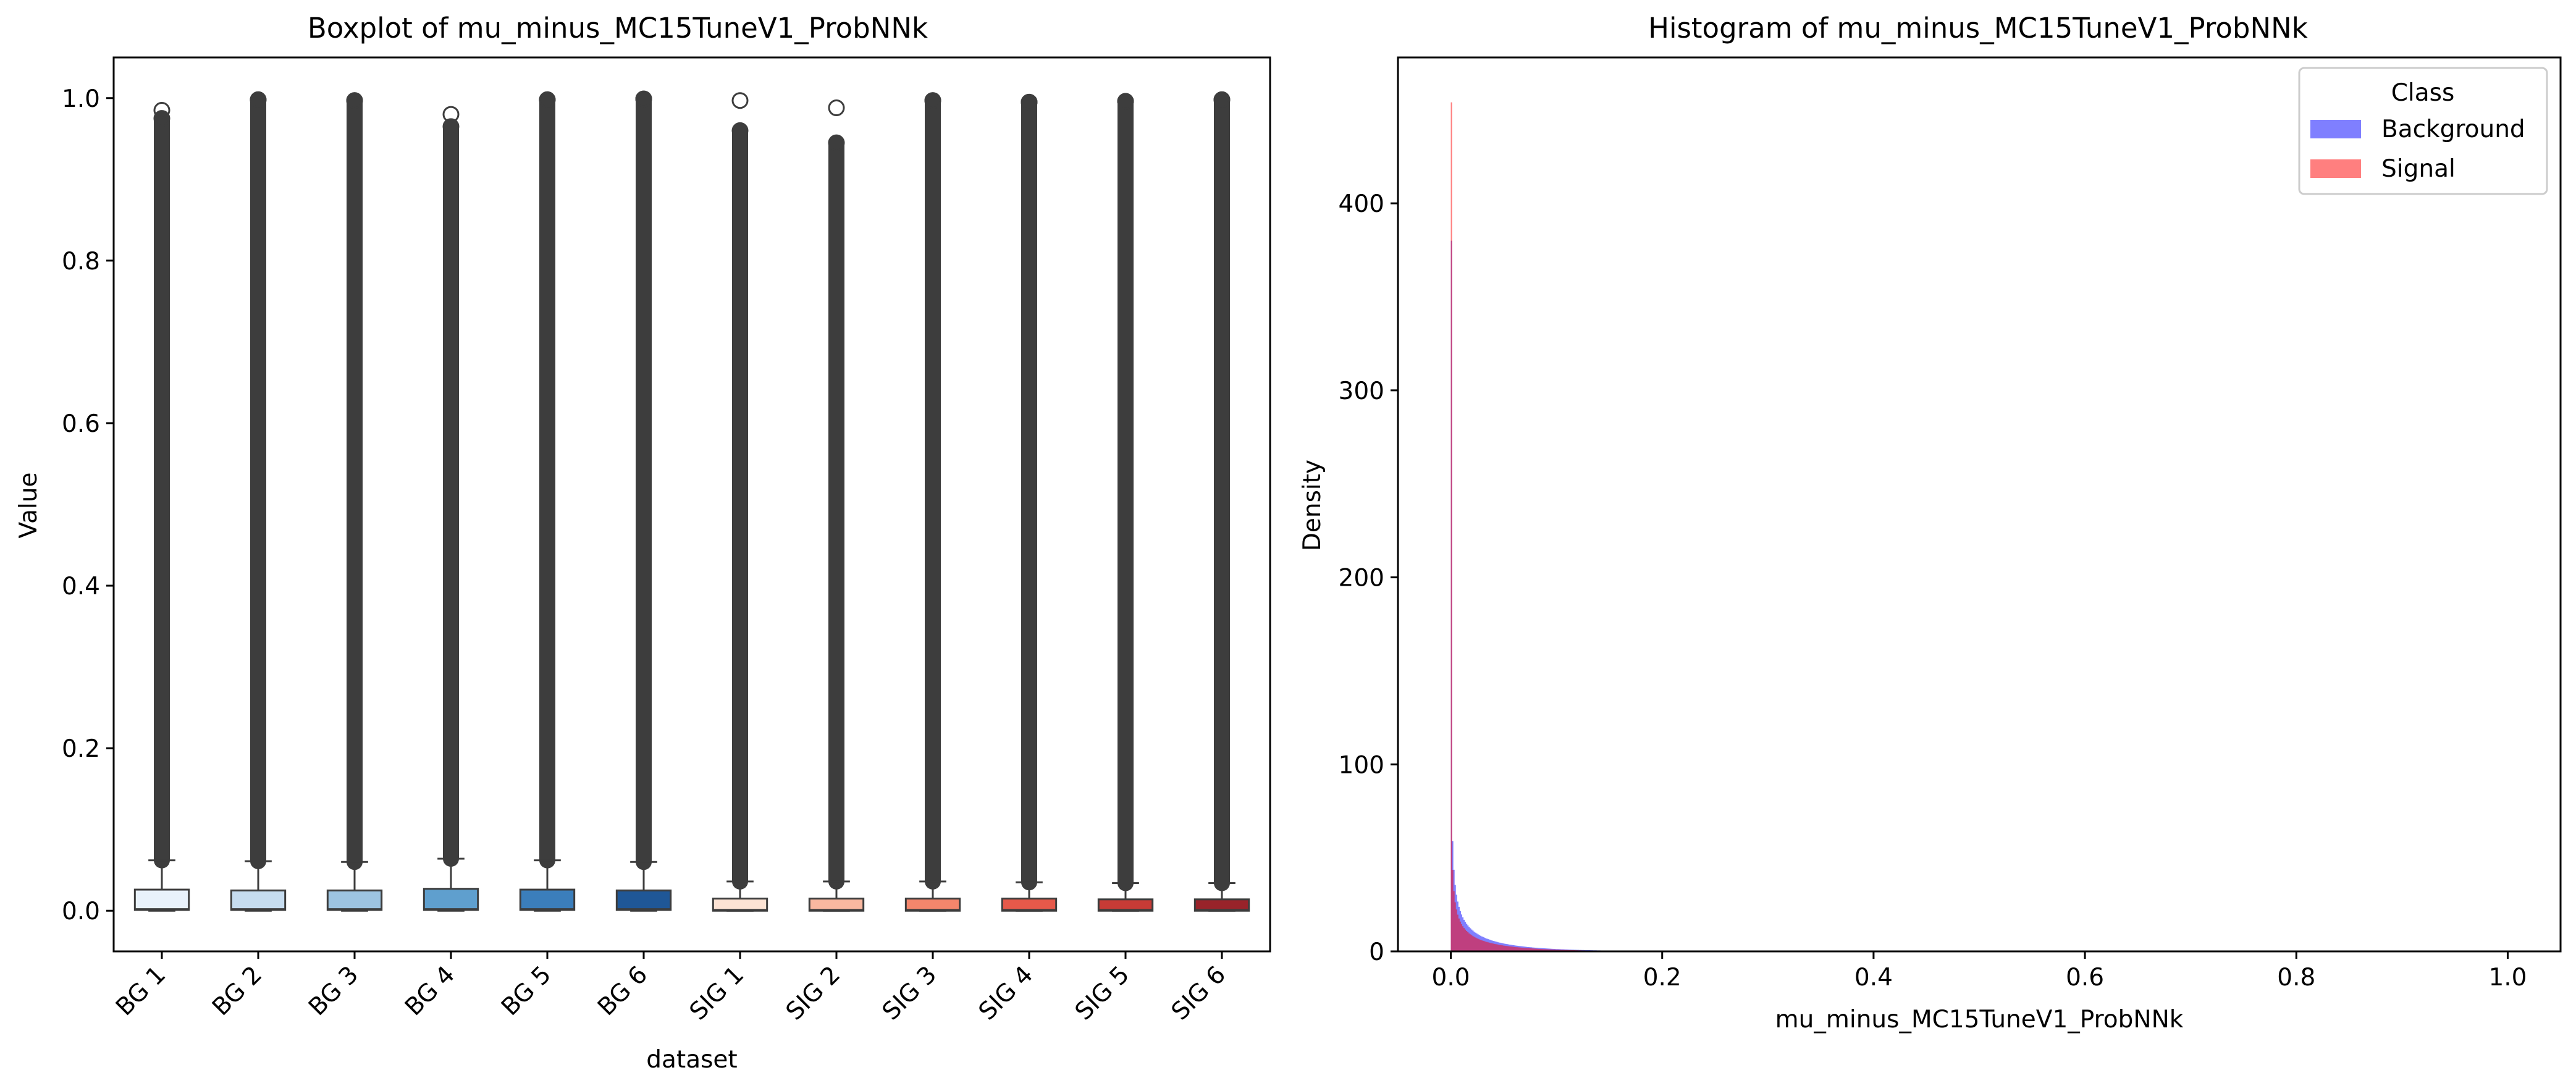 This screenshot has height=1091, width=2576. Describe the element at coordinates (237, 991) in the screenshot. I see `x-tick-label: BG 2` at that location.